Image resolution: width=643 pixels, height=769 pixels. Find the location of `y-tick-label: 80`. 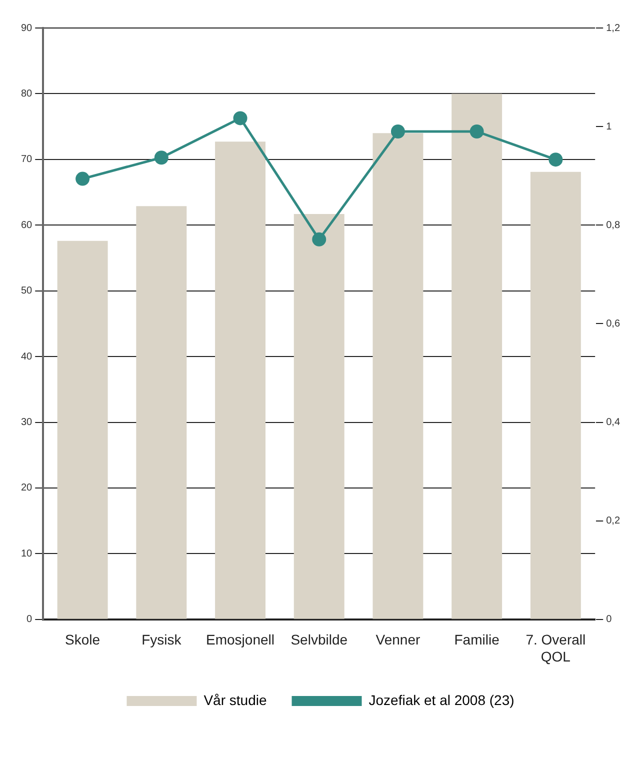

y-tick-label: 80 is located at coordinates (27, 94).